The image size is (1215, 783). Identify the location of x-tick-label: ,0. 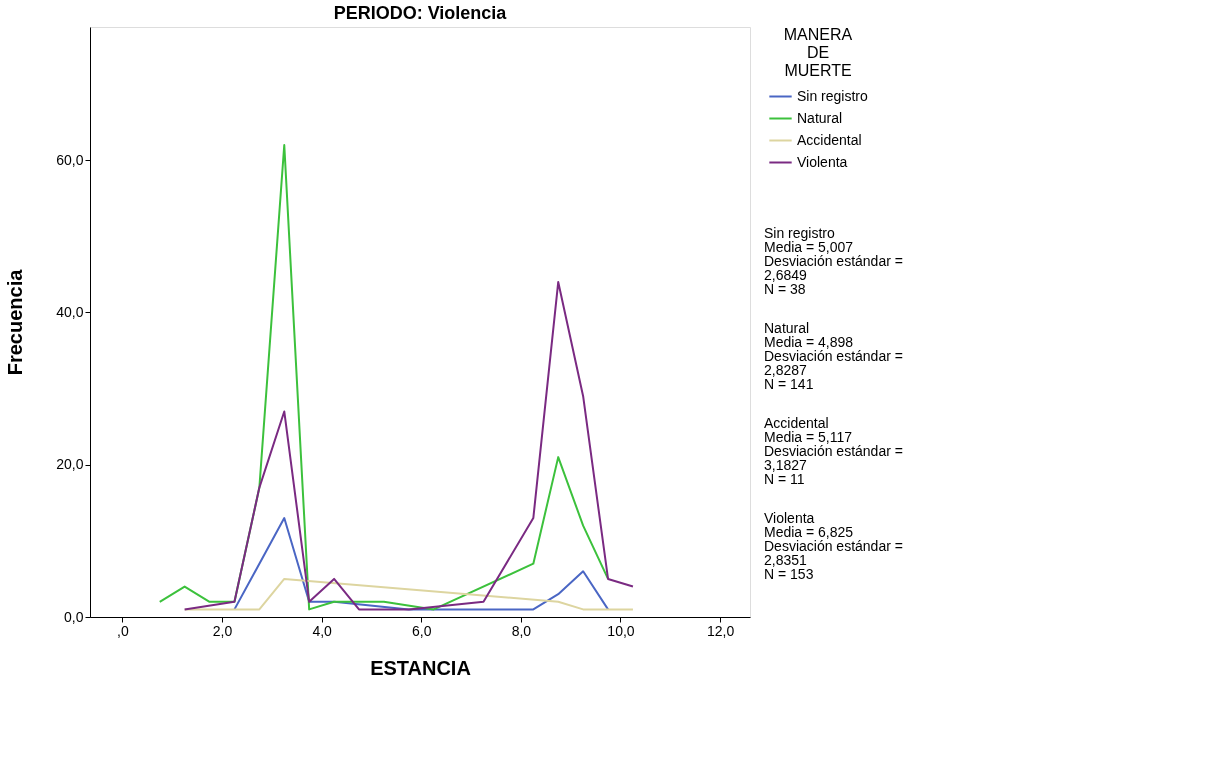
(123, 630).